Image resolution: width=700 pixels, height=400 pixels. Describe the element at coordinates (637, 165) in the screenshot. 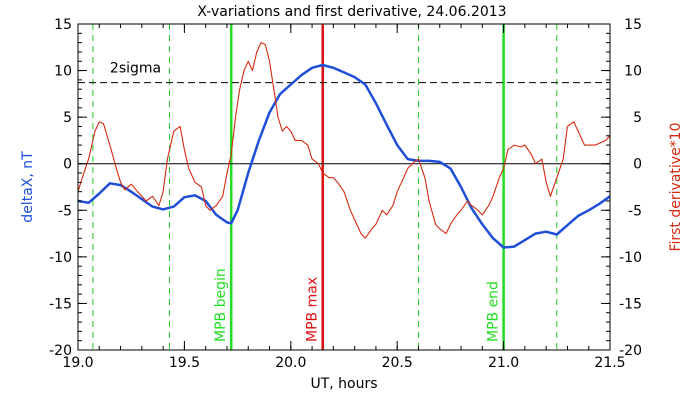

I see `y-right-tick-label: 0` at that location.